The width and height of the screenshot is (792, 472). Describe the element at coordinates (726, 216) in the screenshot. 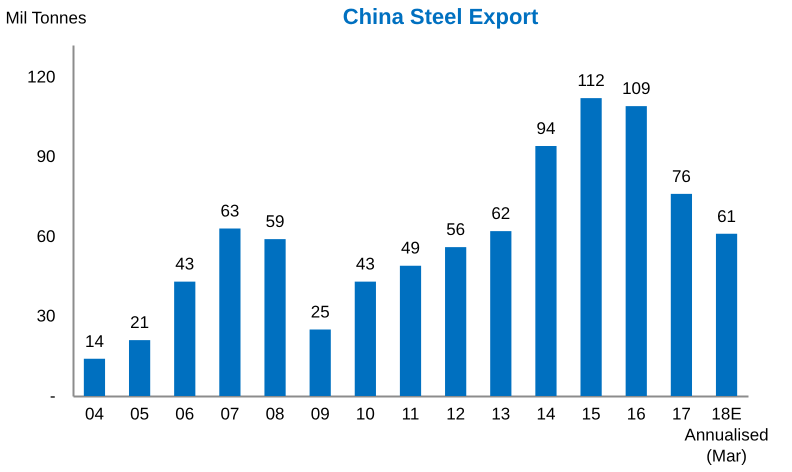

I see `data-label: 61` at that location.